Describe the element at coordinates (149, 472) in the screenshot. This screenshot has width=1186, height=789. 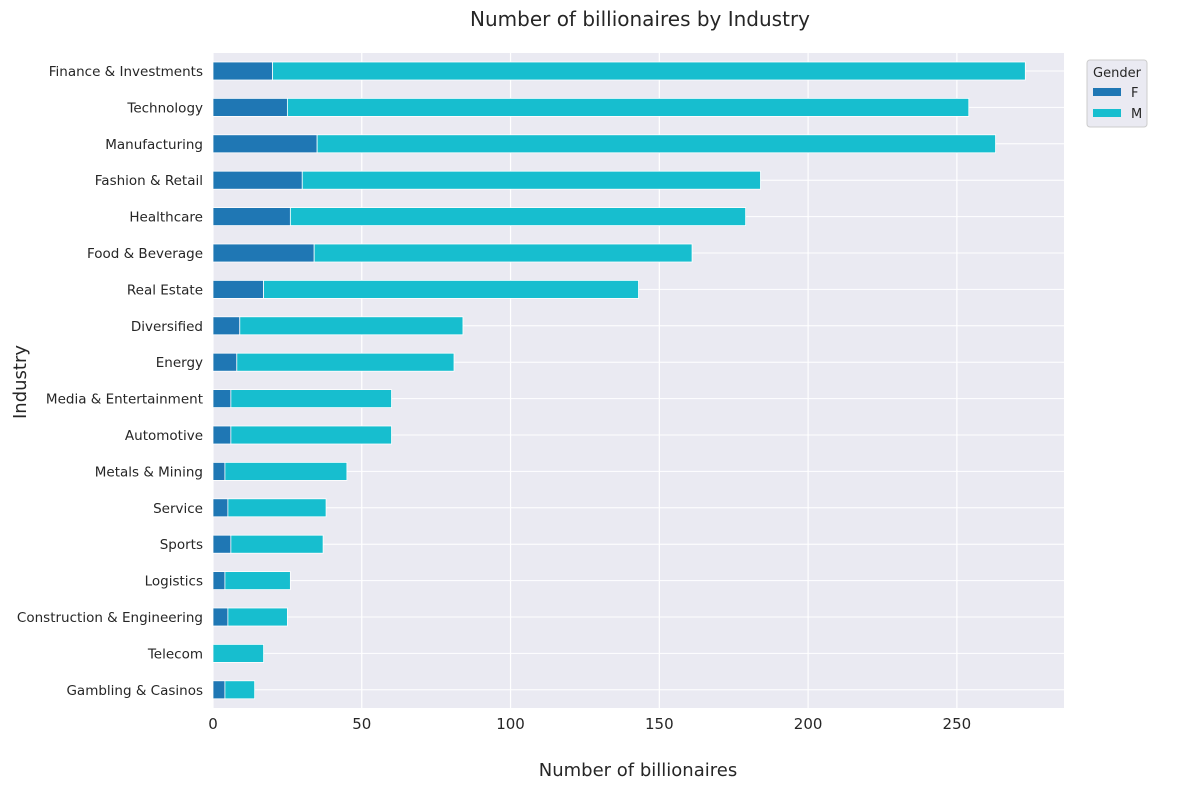
I see `category-label: Metals & Mining` at that location.